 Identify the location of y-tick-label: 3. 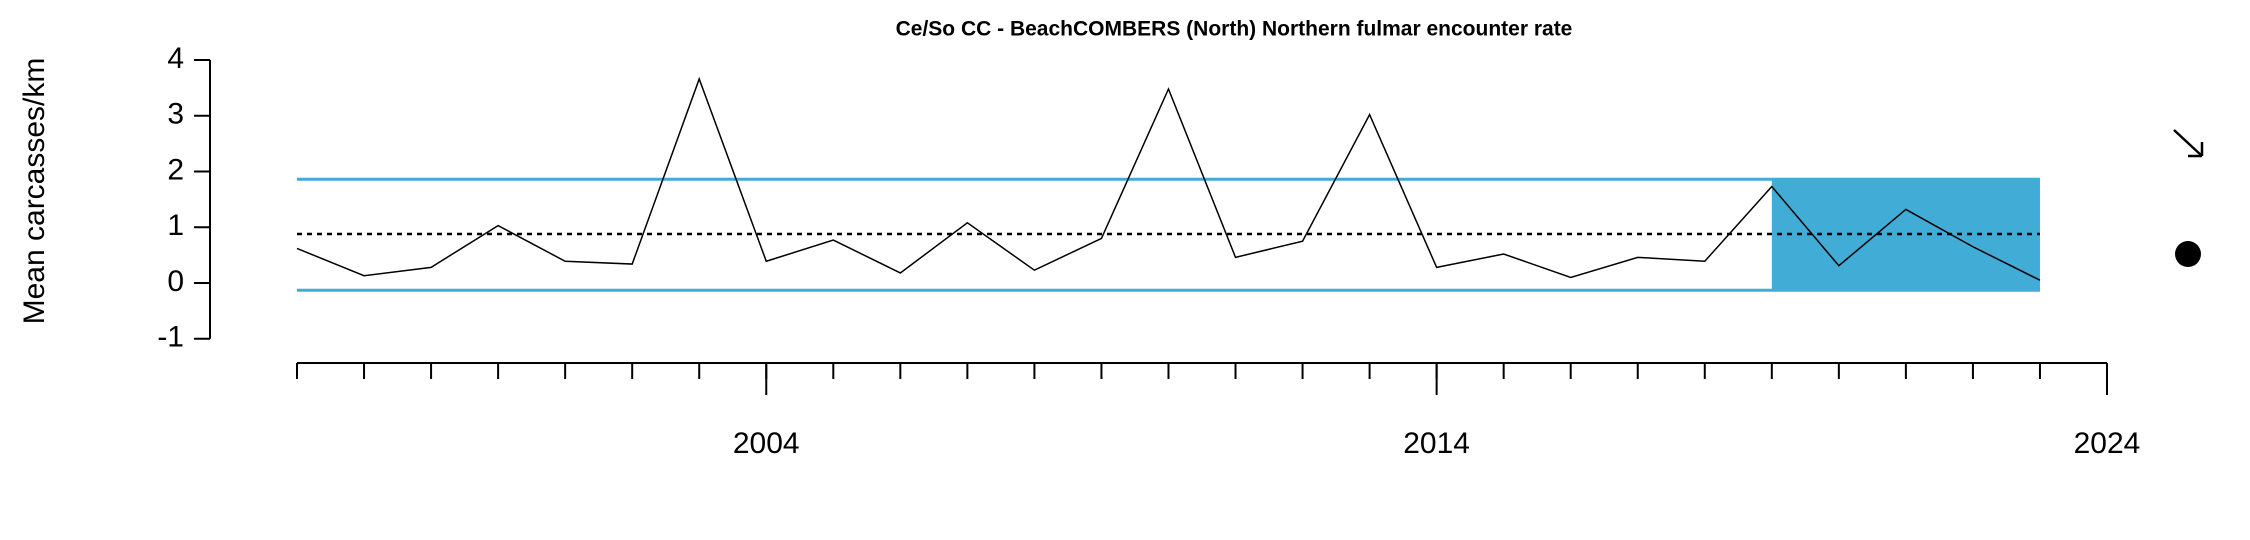
(175, 114).